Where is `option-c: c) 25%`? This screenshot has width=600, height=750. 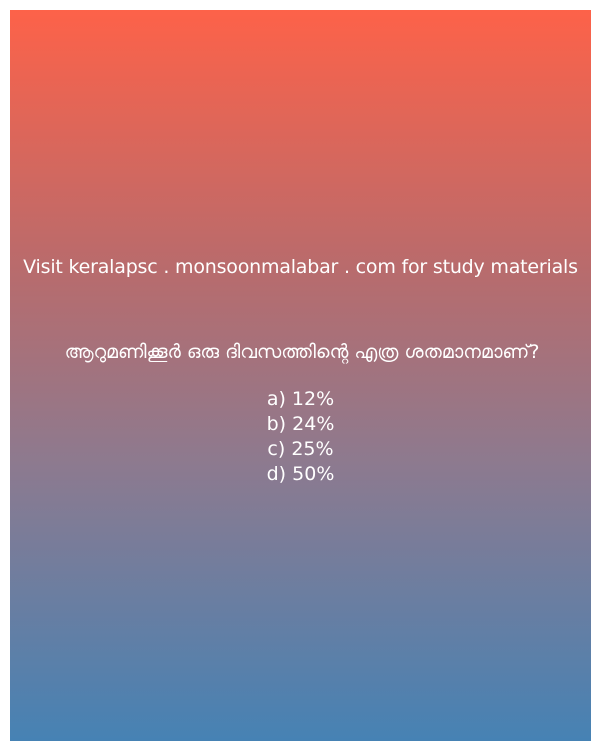
option-c: c) 25% is located at coordinates (300, 449).